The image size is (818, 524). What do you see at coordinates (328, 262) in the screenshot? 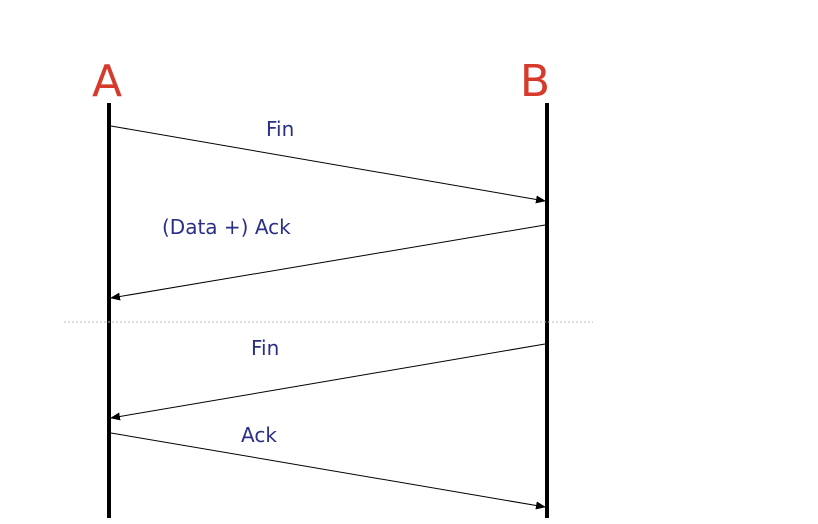
I see `message-arrow-data-ack-b-to-a` at bounding box center [328, 262].